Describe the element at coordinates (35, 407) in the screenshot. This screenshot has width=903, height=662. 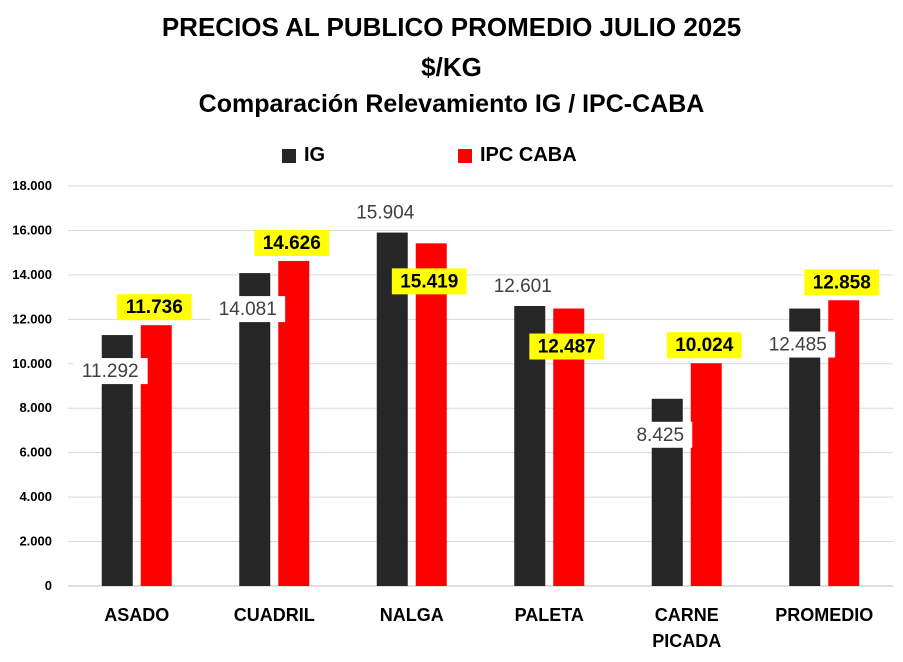
I see `y-tick-label: 8.000` at that location.